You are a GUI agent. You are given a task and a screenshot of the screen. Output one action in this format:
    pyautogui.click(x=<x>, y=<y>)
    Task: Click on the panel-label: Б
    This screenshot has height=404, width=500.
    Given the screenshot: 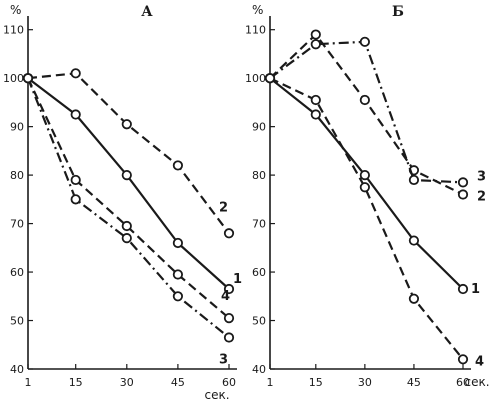 What is the action you would take?
    pyautogui.click(x=398, y=12)
    